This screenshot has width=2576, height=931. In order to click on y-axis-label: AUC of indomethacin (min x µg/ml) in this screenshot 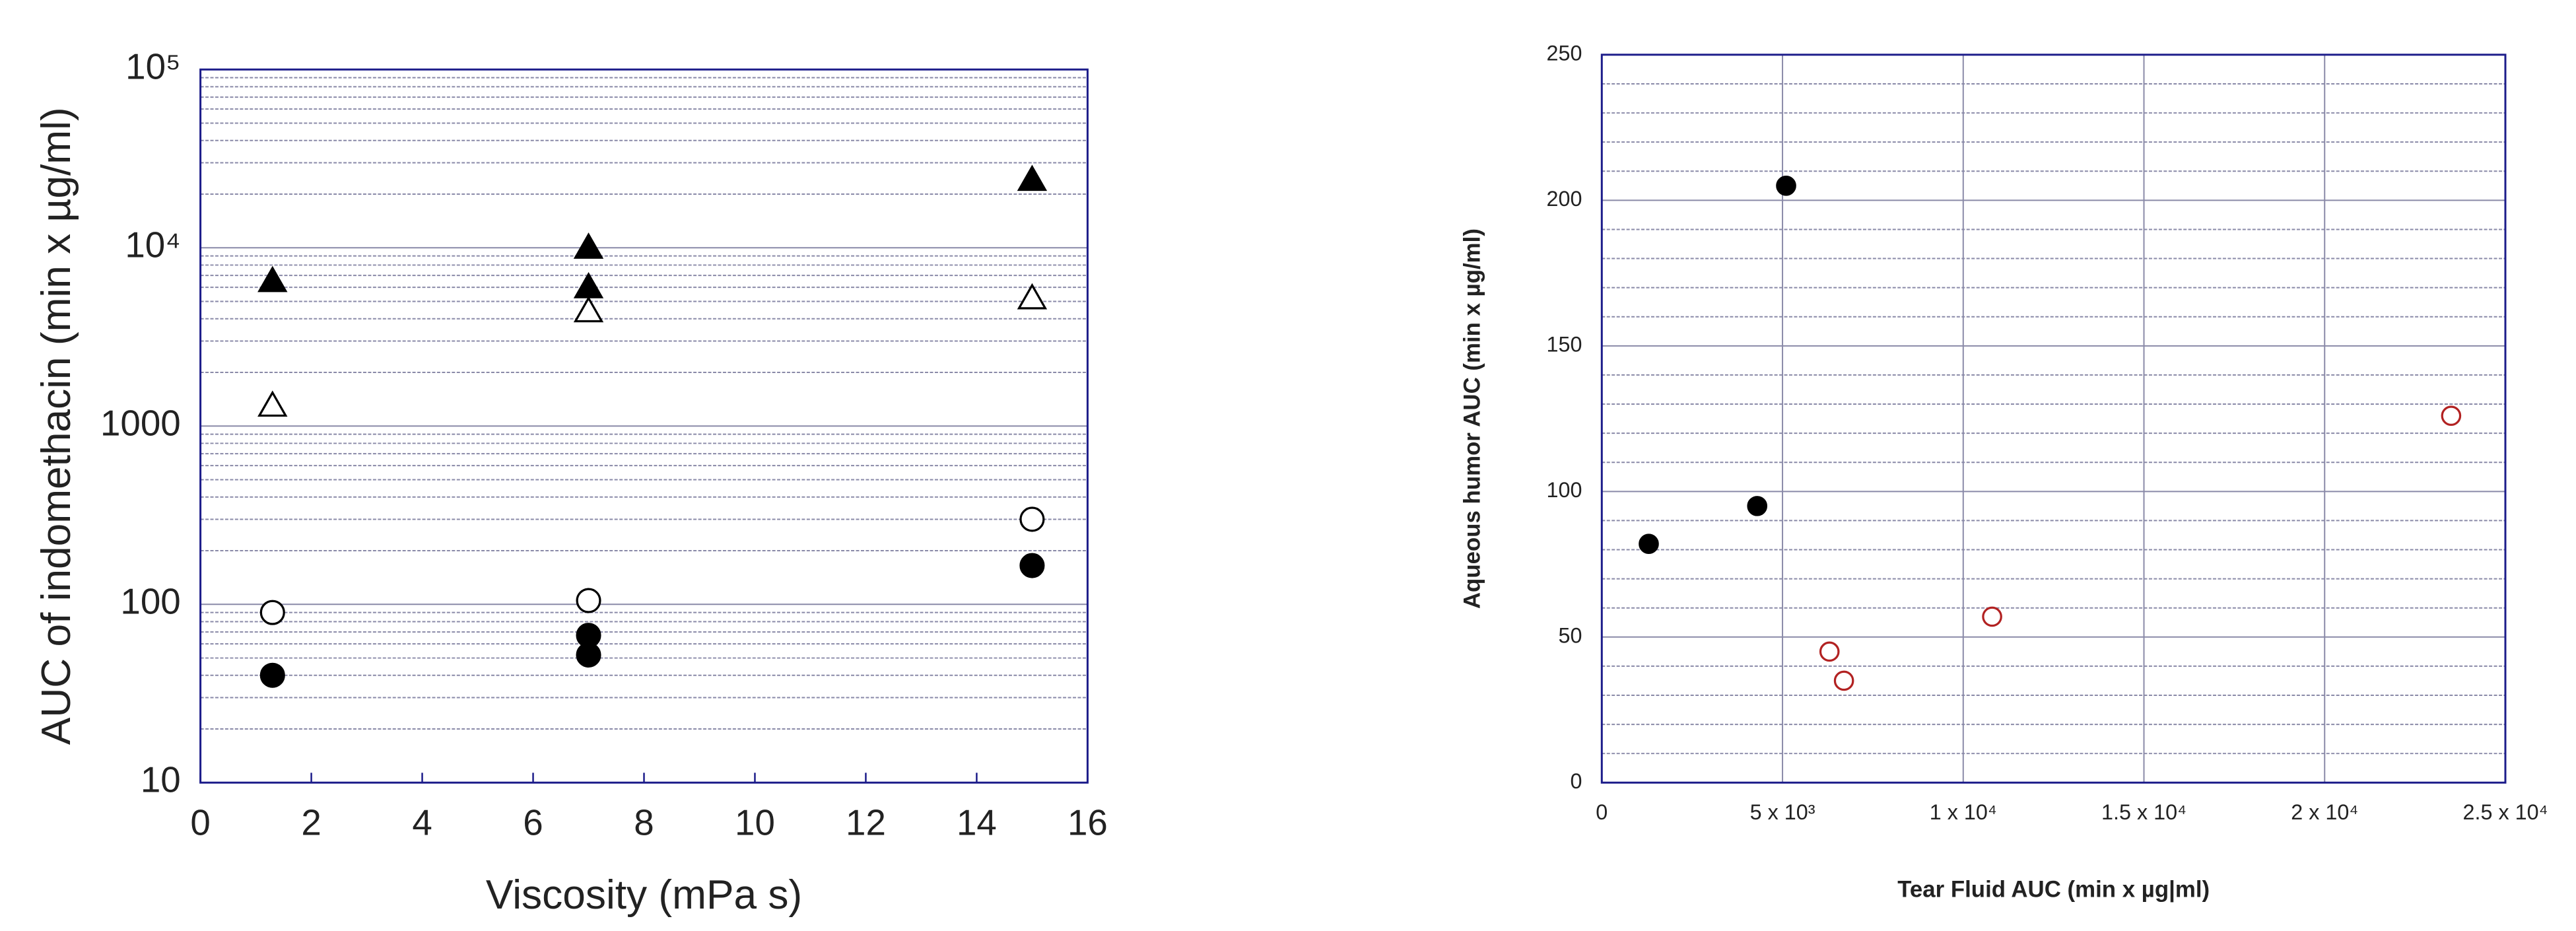, I will do `click(57, 426)`.